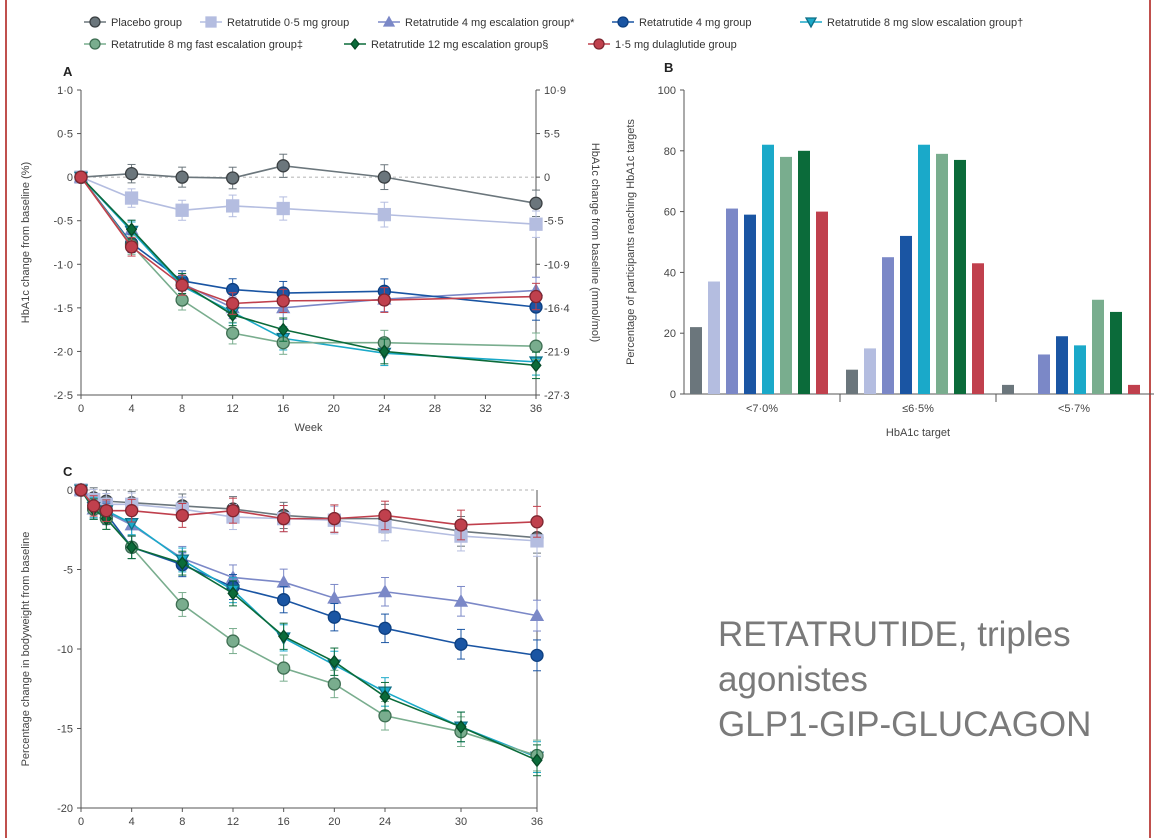 The width and height of the screenshot is (1154, 840). Describe the element at coordinates (133, 22) in the screenshot. I see `legend-item-placebo: Placebo group` at that location.